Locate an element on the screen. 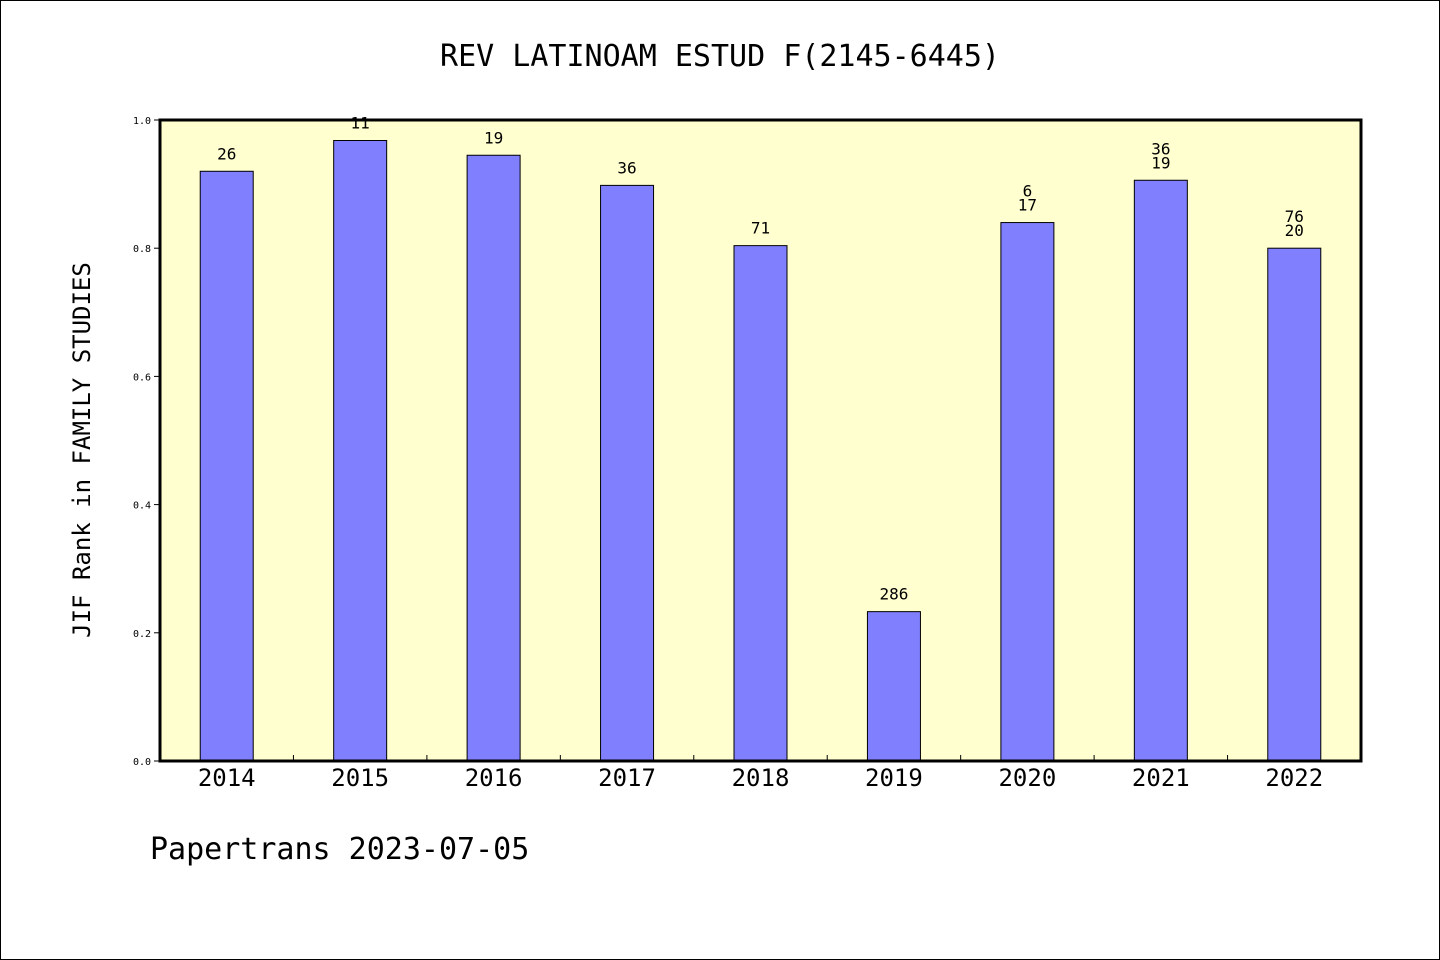 This screenshot has width=1440, height=960. bar-data-label: 71 is located at coordinates (760, 228).